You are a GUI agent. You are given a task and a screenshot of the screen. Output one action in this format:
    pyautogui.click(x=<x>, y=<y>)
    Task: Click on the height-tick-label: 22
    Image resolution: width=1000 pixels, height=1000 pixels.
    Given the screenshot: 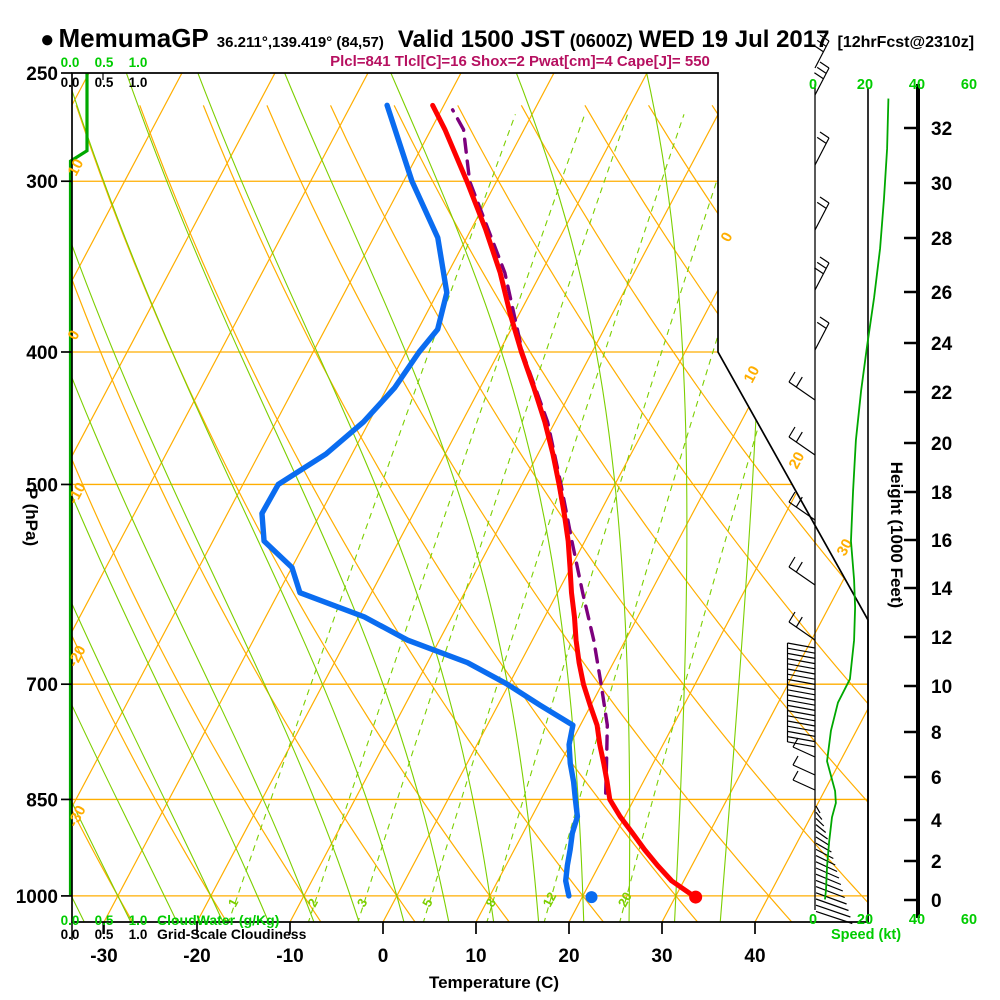 What is the action you would take?
    pyautogui.click(x=941, y=393)
    